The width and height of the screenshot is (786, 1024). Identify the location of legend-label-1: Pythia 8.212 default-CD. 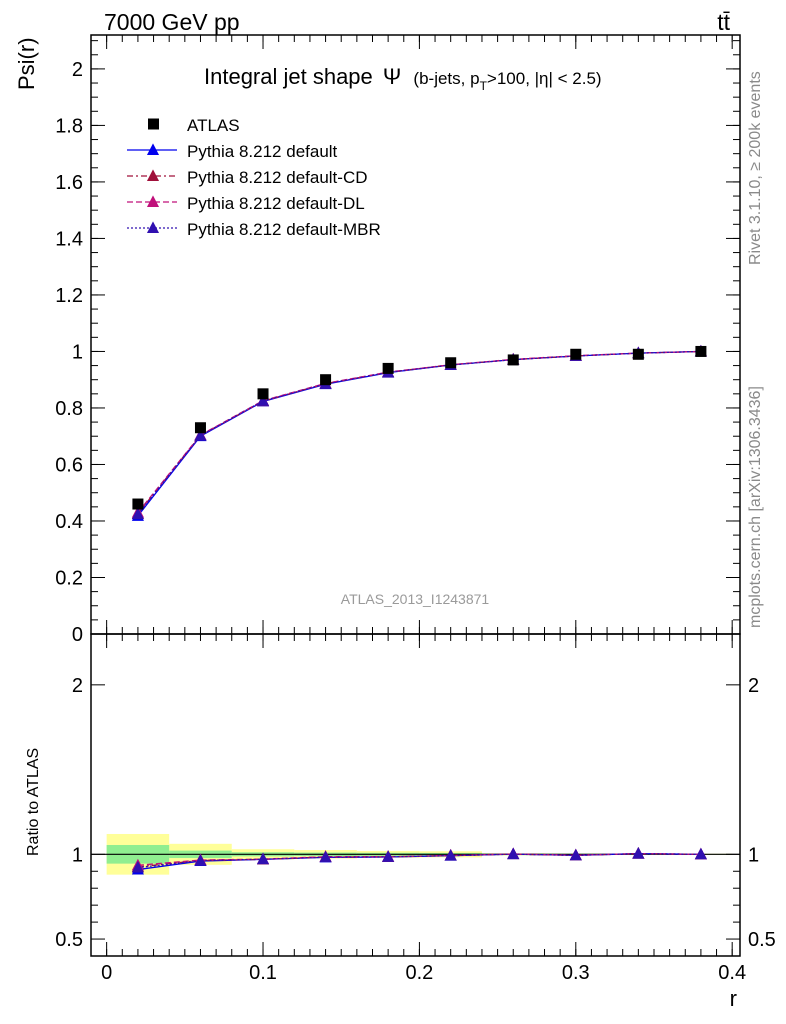
(277, 177).